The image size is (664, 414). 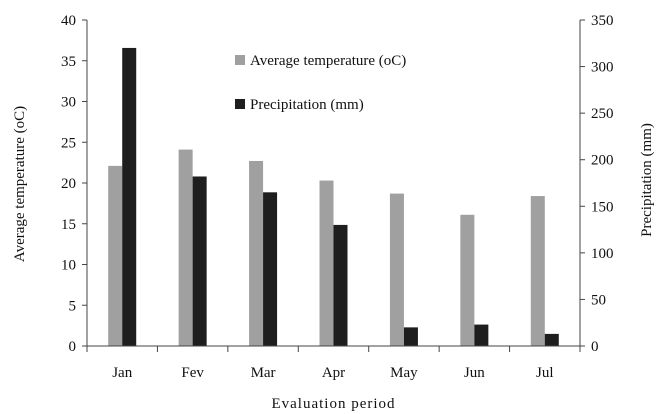 What do you see at coordinates (602, 254) in the screenshot?
I see `right-tick-label: 100` at bounding box center [602, 254].